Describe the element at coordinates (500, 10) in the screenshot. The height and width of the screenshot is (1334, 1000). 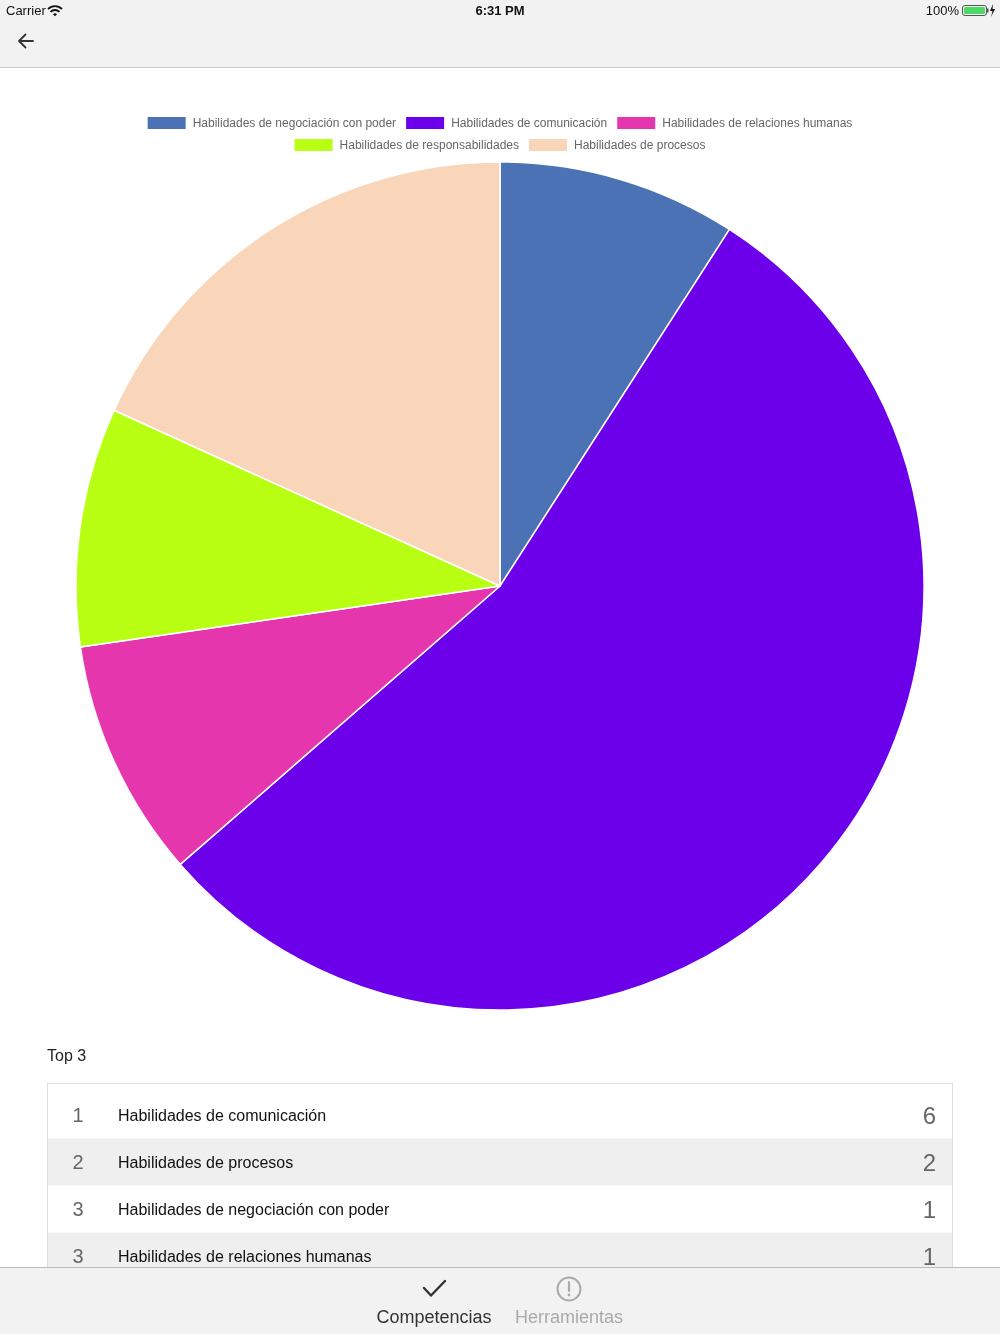
I see `text: 6:31 PM` at that location.